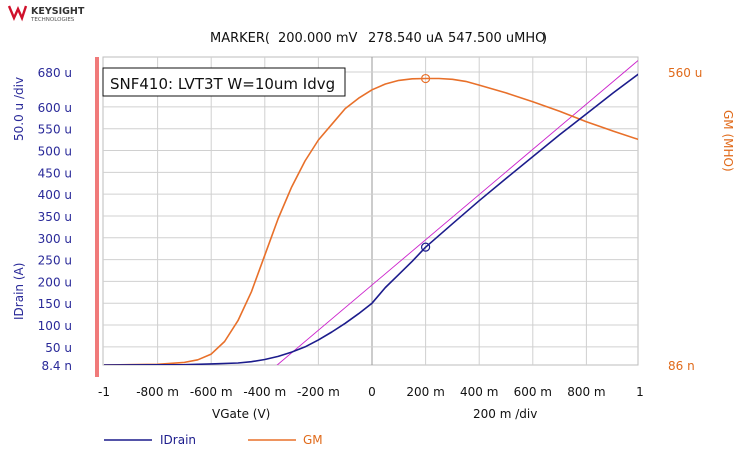  I want to click on y1-tick-label-11: 100 u, so click(55, 326).